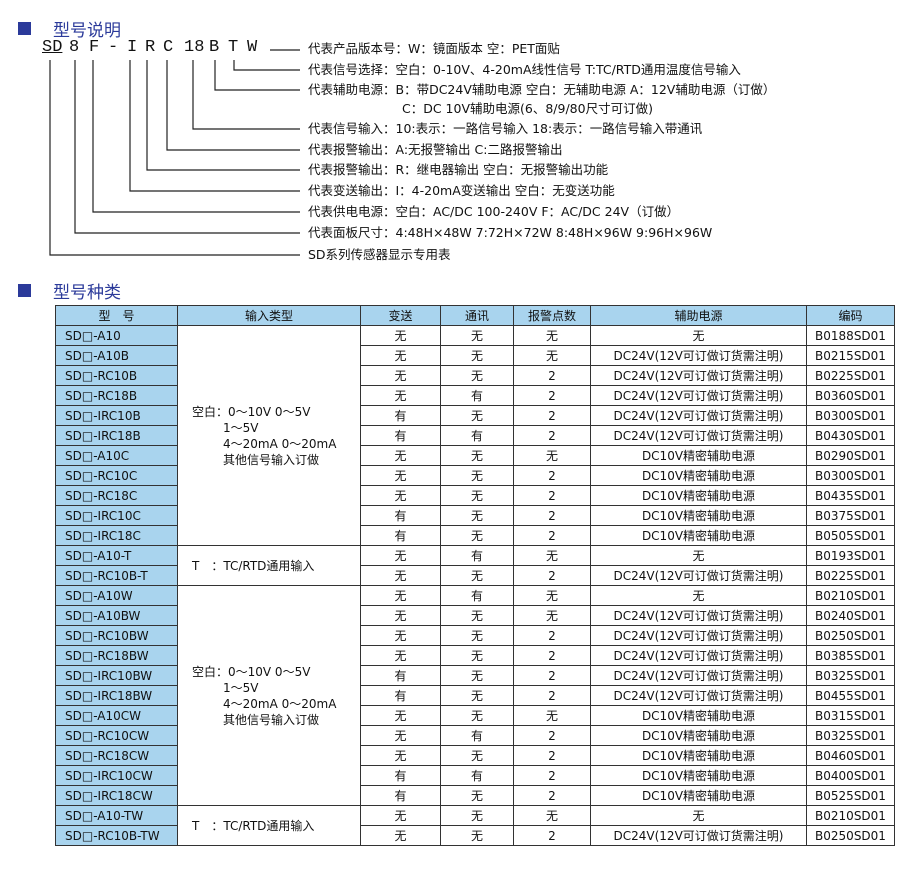  Describe the element at coordinates (850, 355) in the screenshot. I see `code-cell: B0215SD01` at that location.